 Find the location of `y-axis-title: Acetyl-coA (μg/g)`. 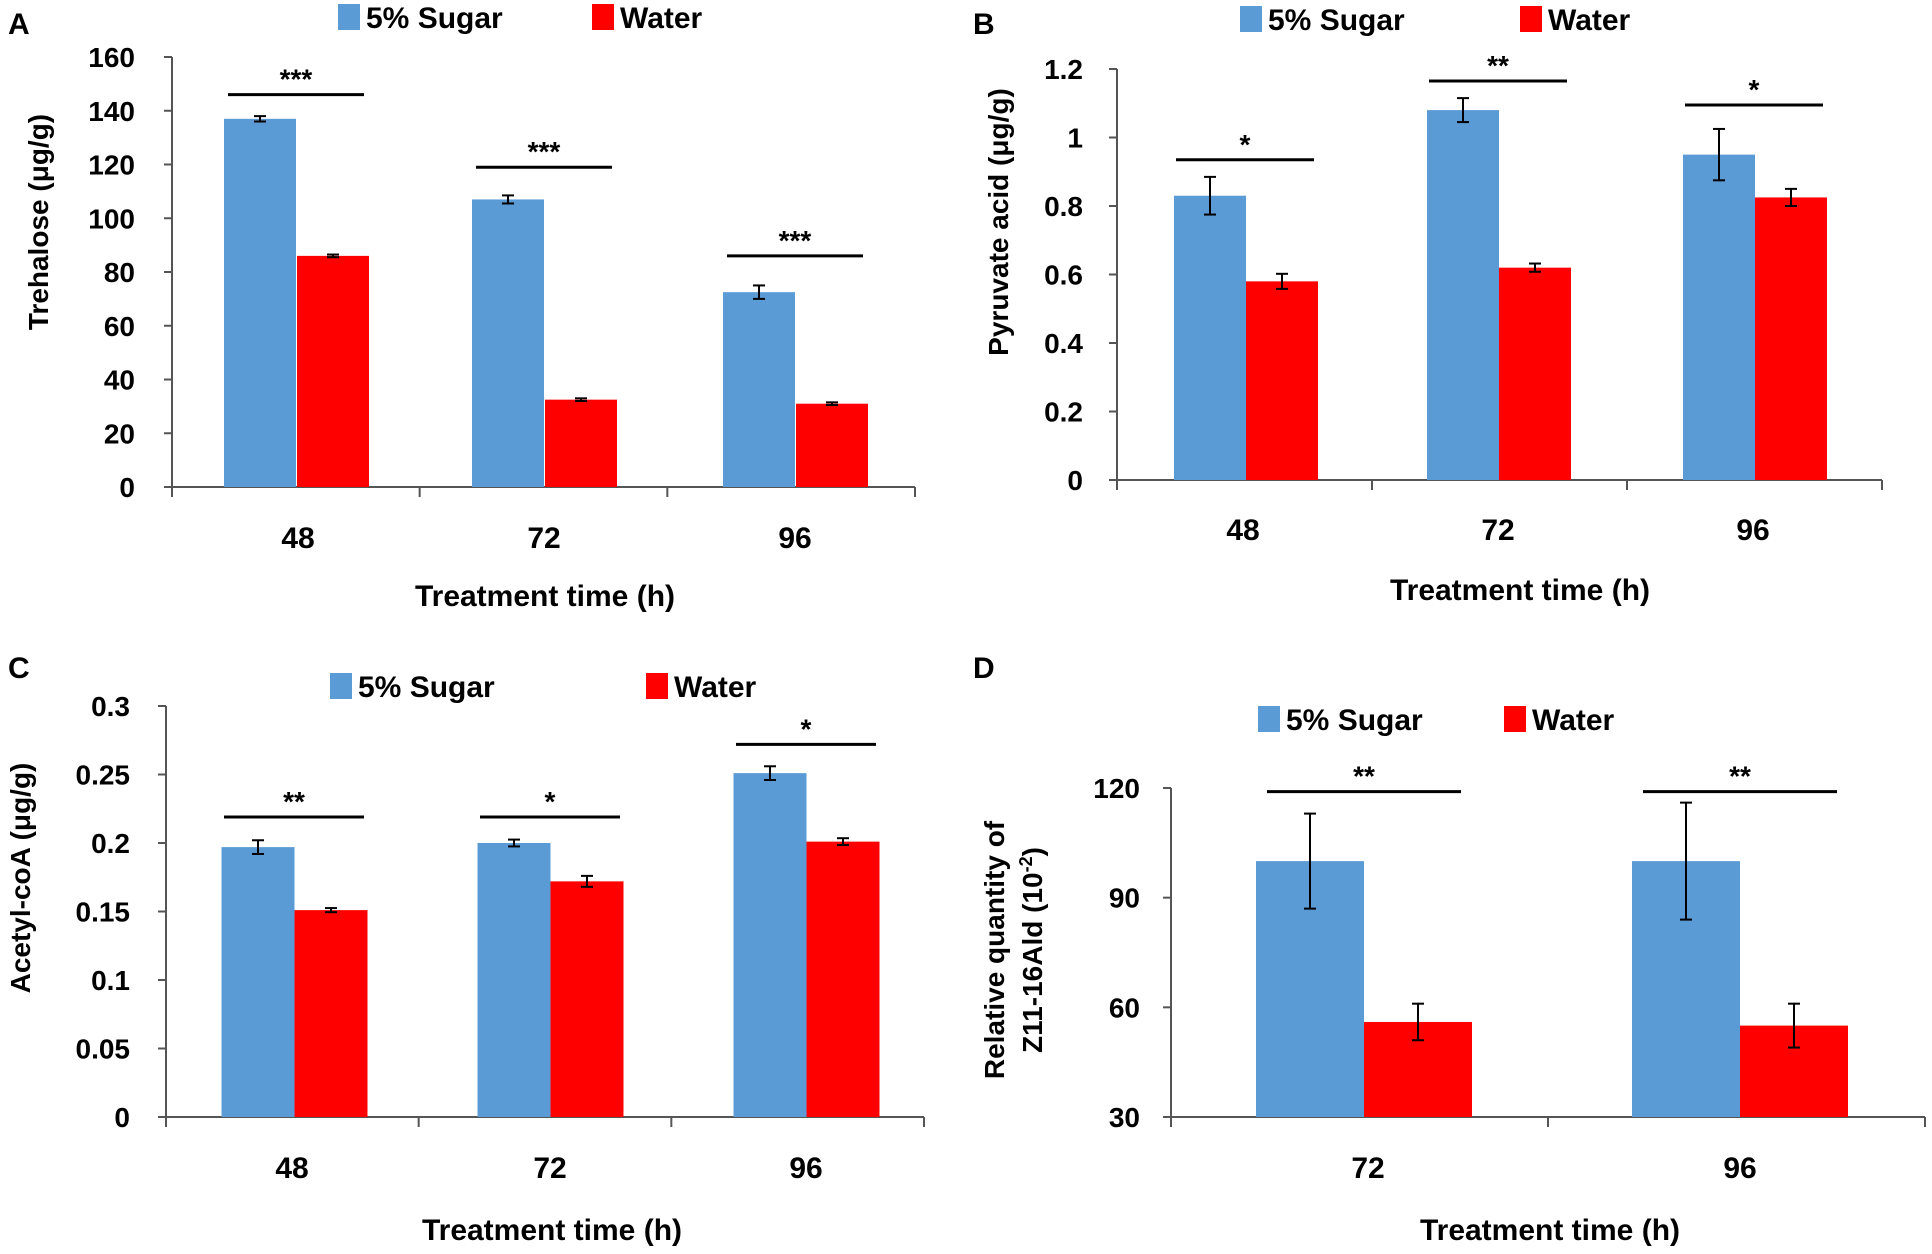

y-axis-title: Acetyl-coA (μg/g) is located at coordinates (20, 878).